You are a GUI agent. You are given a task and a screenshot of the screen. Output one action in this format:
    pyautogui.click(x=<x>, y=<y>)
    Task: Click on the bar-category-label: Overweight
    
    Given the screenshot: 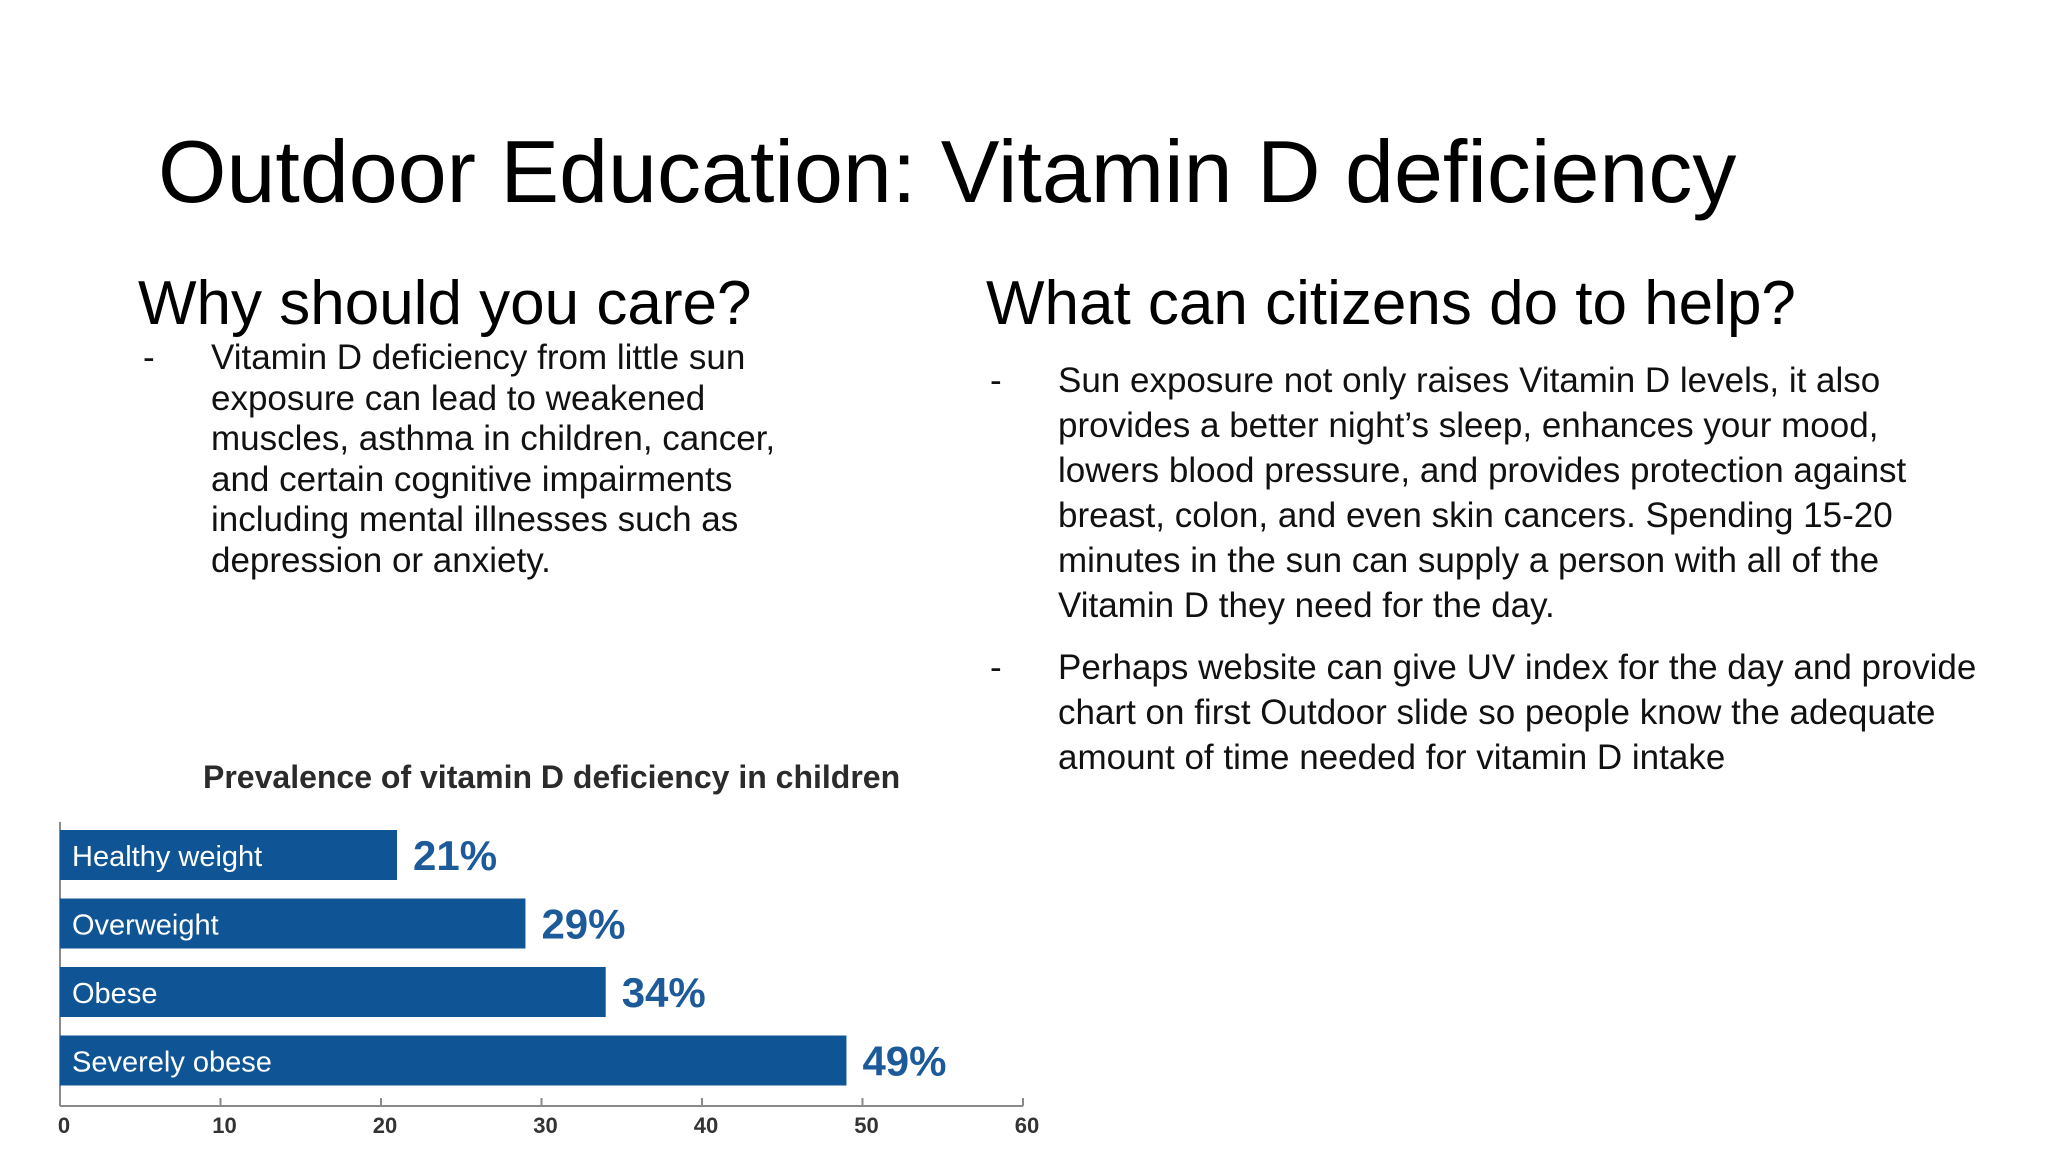 What is the action you would take?
    pyautogui.click(x=145, y=926)
    